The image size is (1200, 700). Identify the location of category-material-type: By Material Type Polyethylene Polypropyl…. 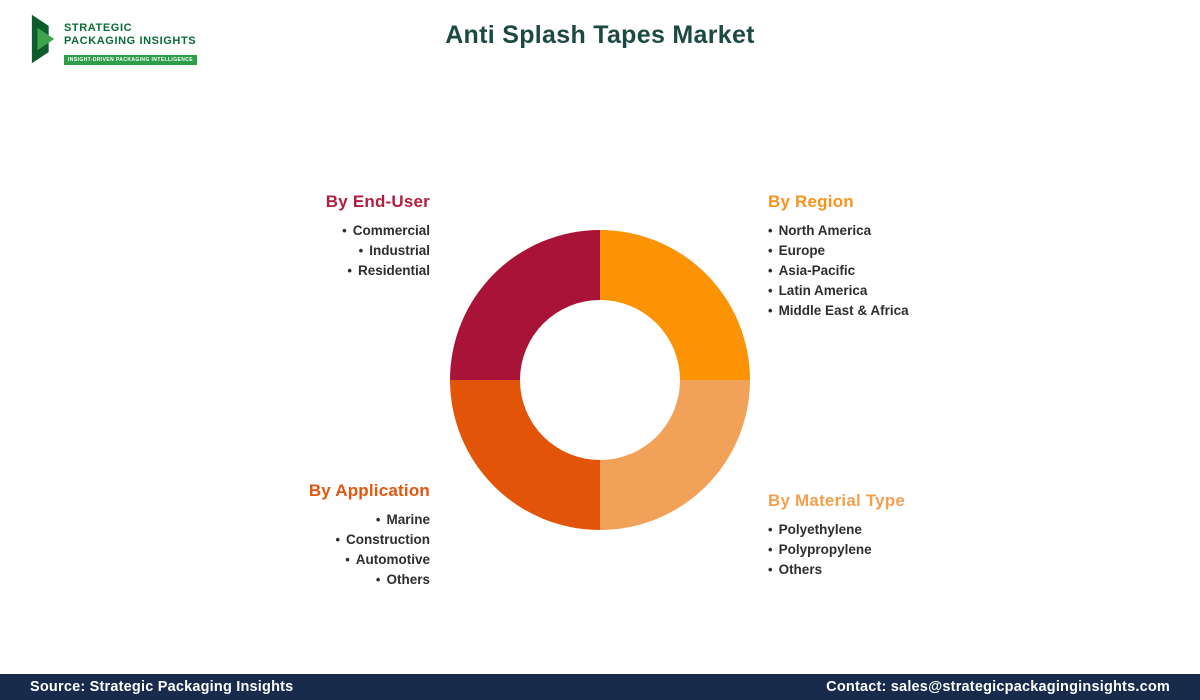
(836, 535).